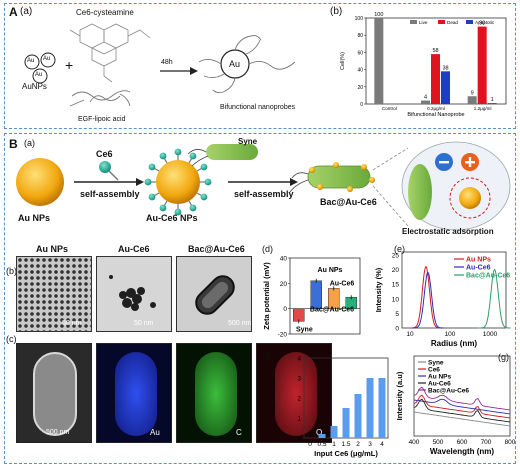  Describe the element at coordinates (330, 270) in the screenshot. I see `zeta-bar-label: Au NPs` at that location.